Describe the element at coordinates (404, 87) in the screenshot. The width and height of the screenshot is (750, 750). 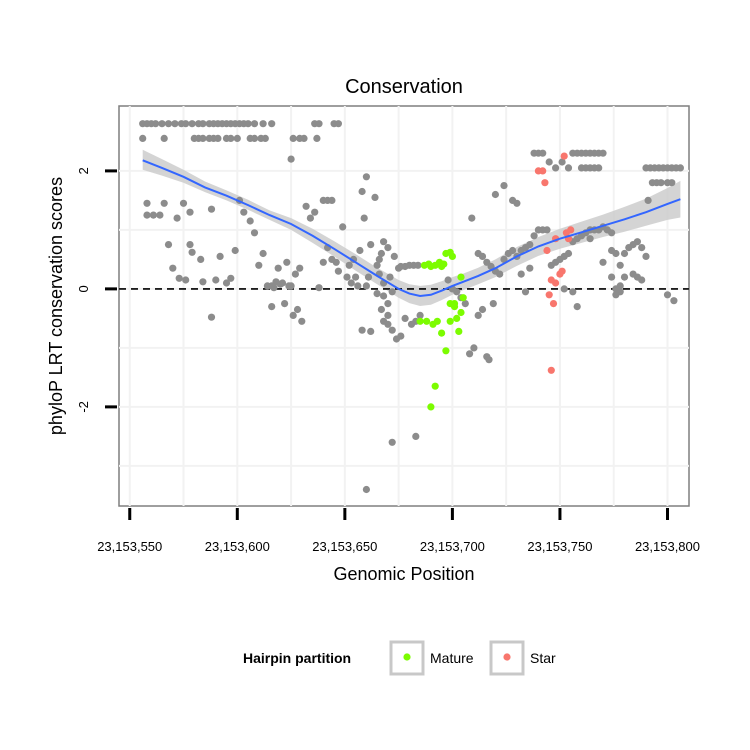
I see `chart-title: Conservation` at that location.